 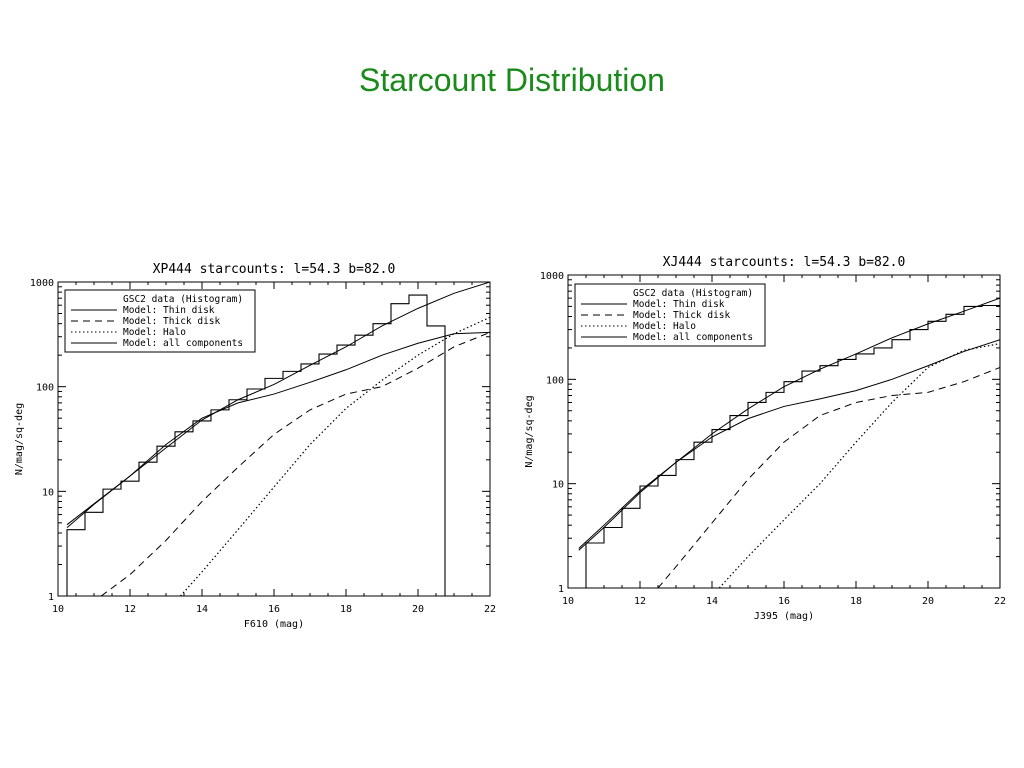 What do you see at coordinates (784, 262) in the screenshot?
I see `chart-title: XJ444 starcounts: l=54.3 b=82.0` at bounding box center [784, 262].